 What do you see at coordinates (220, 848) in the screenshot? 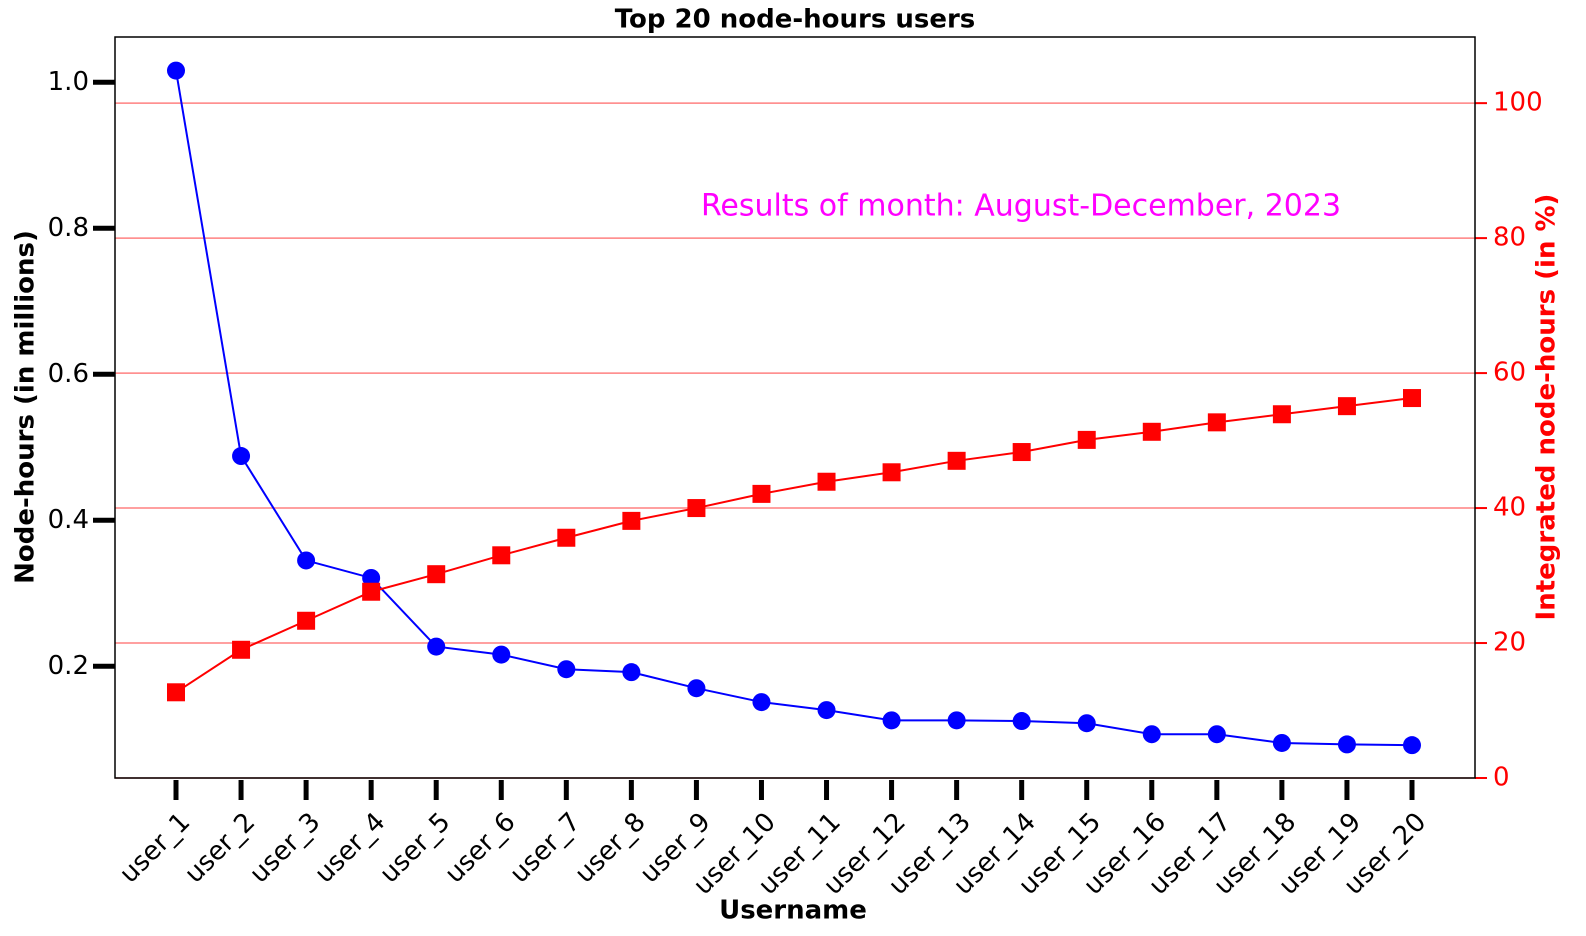
I see `x-tick-label: user_2` at bounding box center [220, 848].